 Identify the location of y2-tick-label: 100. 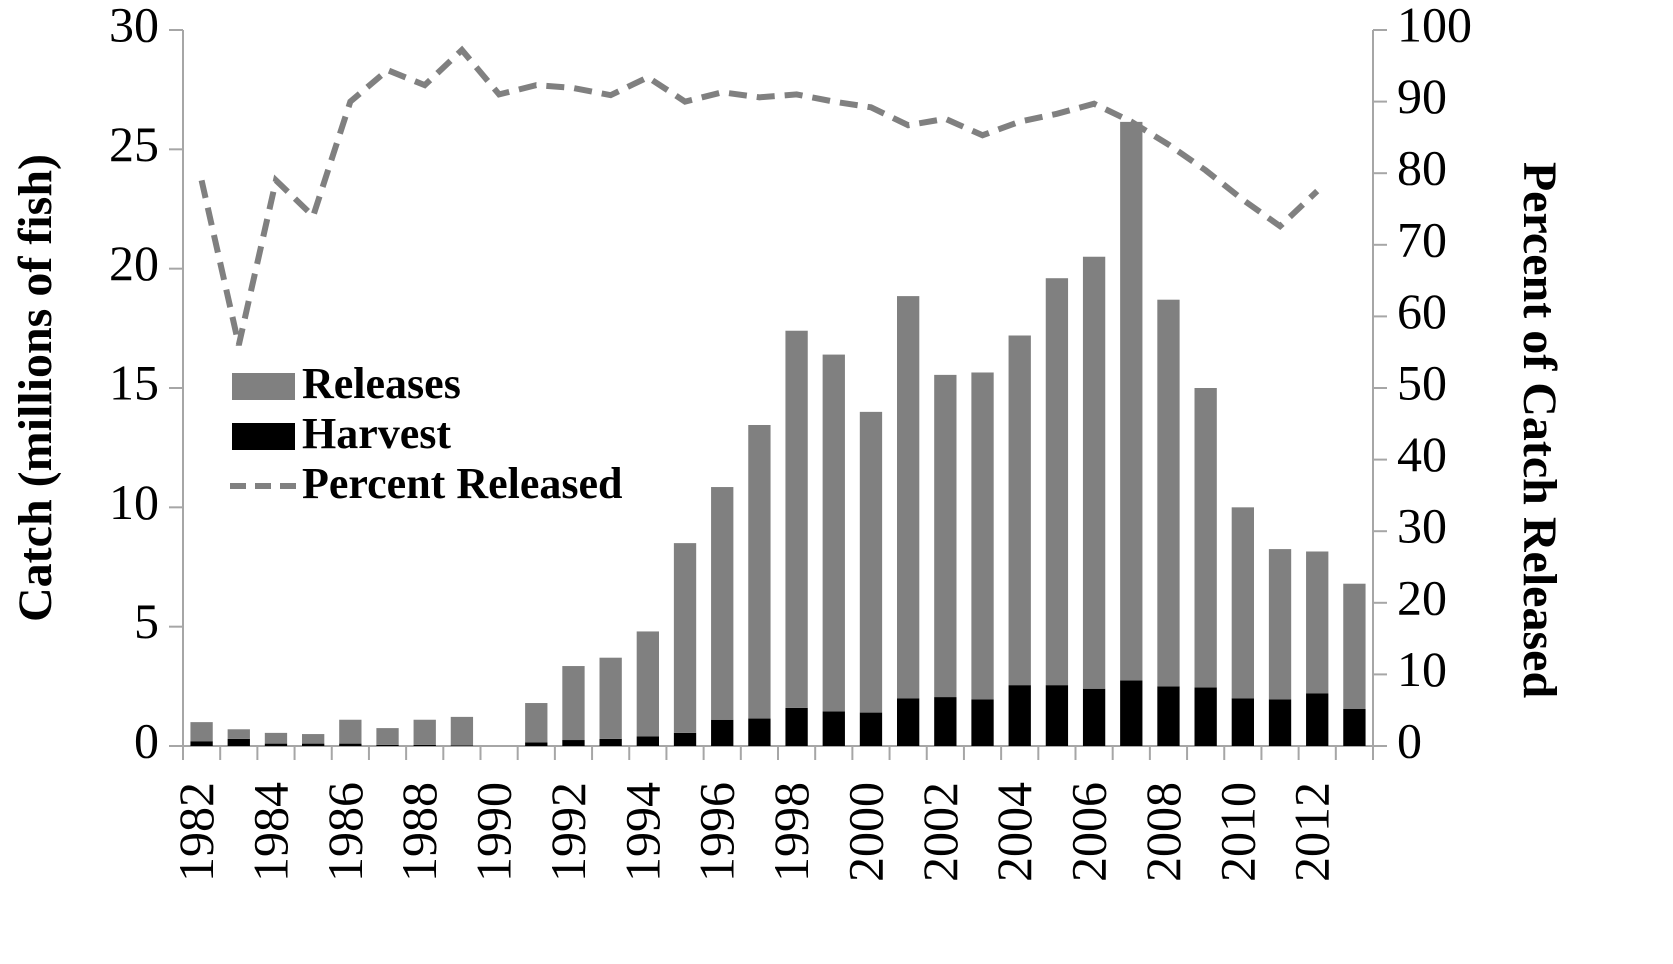
(1434, 26).